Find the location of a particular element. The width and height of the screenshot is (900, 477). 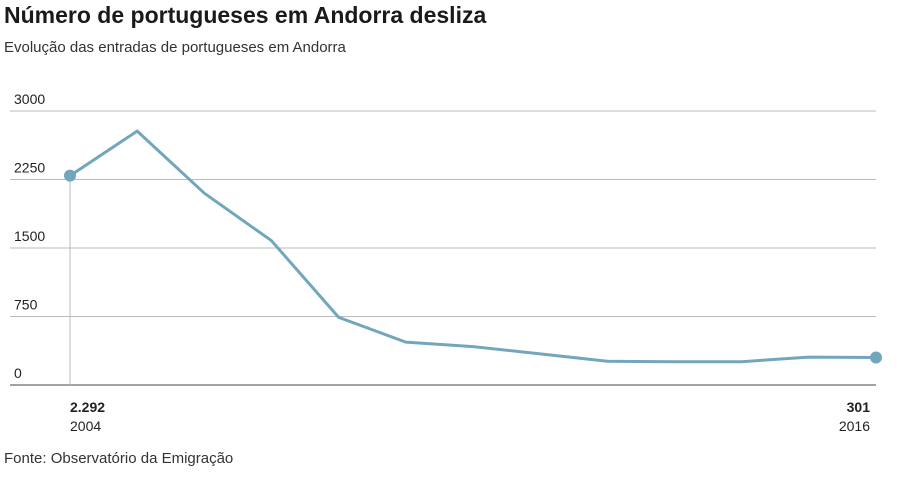

source-note: Fonte: Observatório da Emigração is located at coordinates (119, 458).